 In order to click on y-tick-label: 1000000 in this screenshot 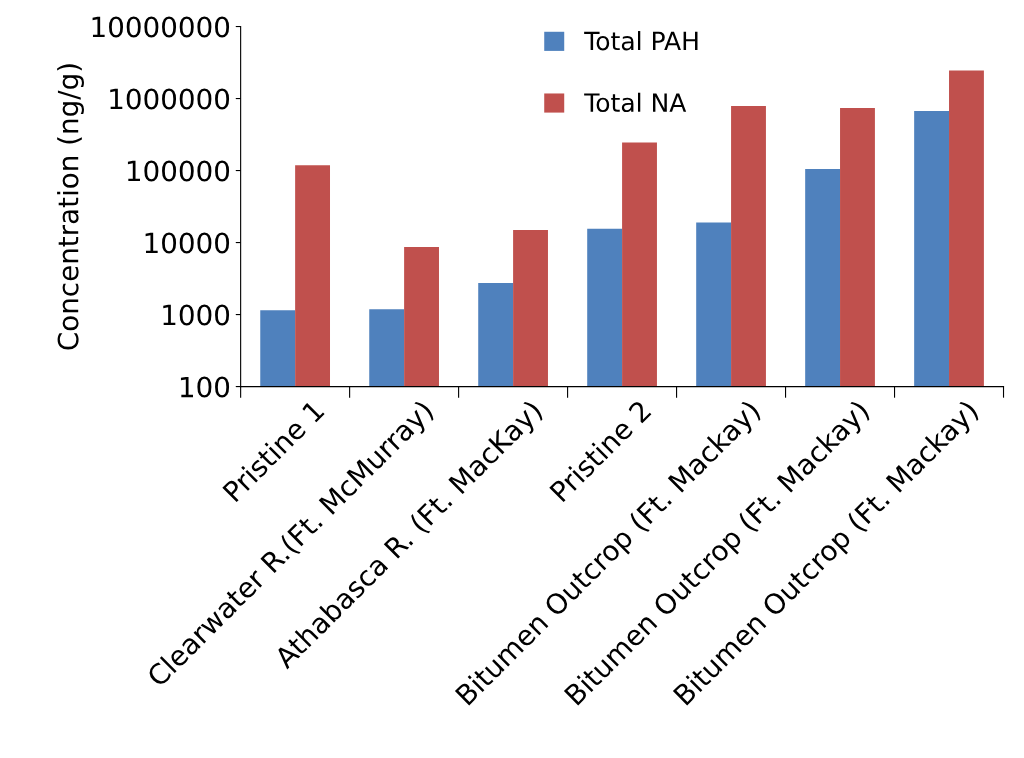, I will do `click(170, 99)`.